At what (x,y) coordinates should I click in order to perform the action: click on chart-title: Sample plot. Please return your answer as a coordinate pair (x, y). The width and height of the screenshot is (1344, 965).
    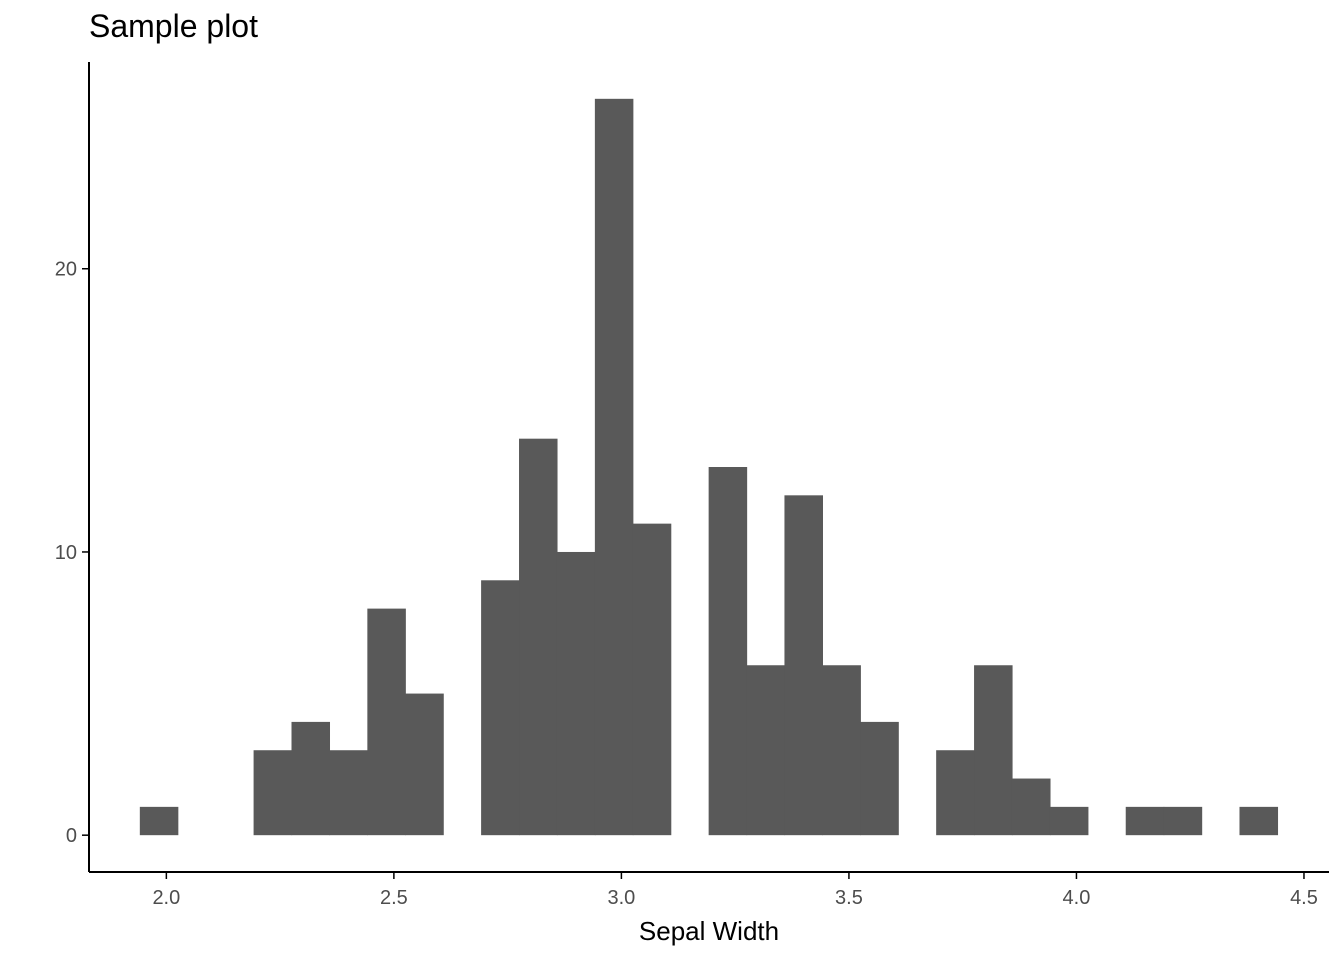
    Looking at the image, I should click on (173, 26).